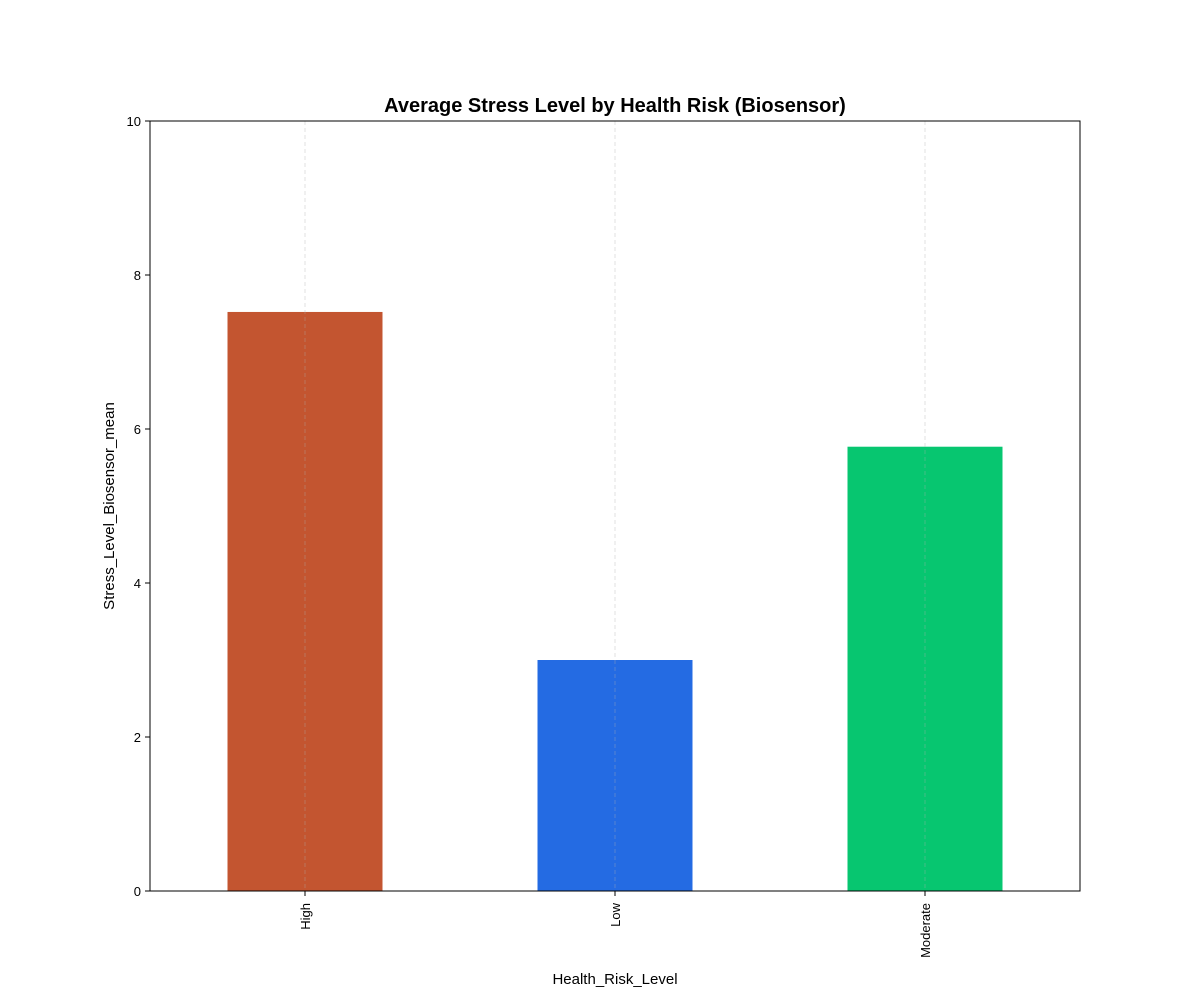  I want to click on y-tick-label: 0, so click(137, 891).